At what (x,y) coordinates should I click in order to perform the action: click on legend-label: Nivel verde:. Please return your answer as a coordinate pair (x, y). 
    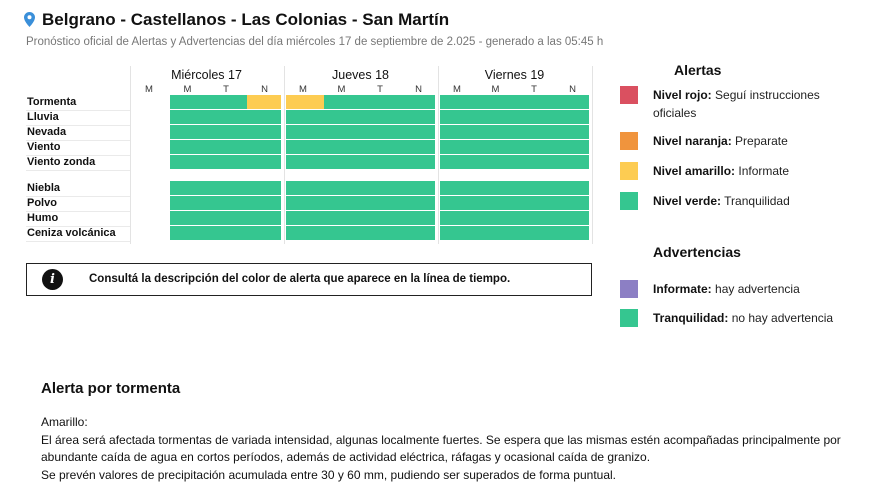
    Looking at the image, I should click on (687, 201).